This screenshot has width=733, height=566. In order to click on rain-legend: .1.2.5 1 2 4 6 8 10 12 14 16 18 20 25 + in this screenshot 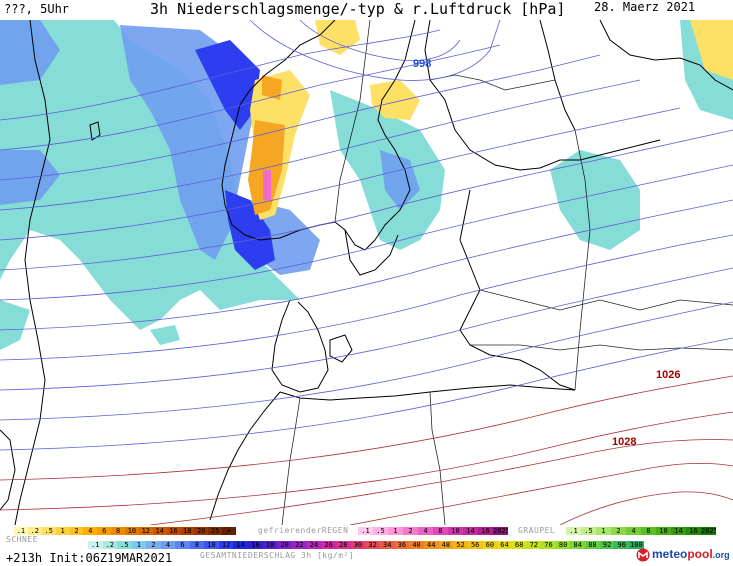, I will do `click(125, 531)`.